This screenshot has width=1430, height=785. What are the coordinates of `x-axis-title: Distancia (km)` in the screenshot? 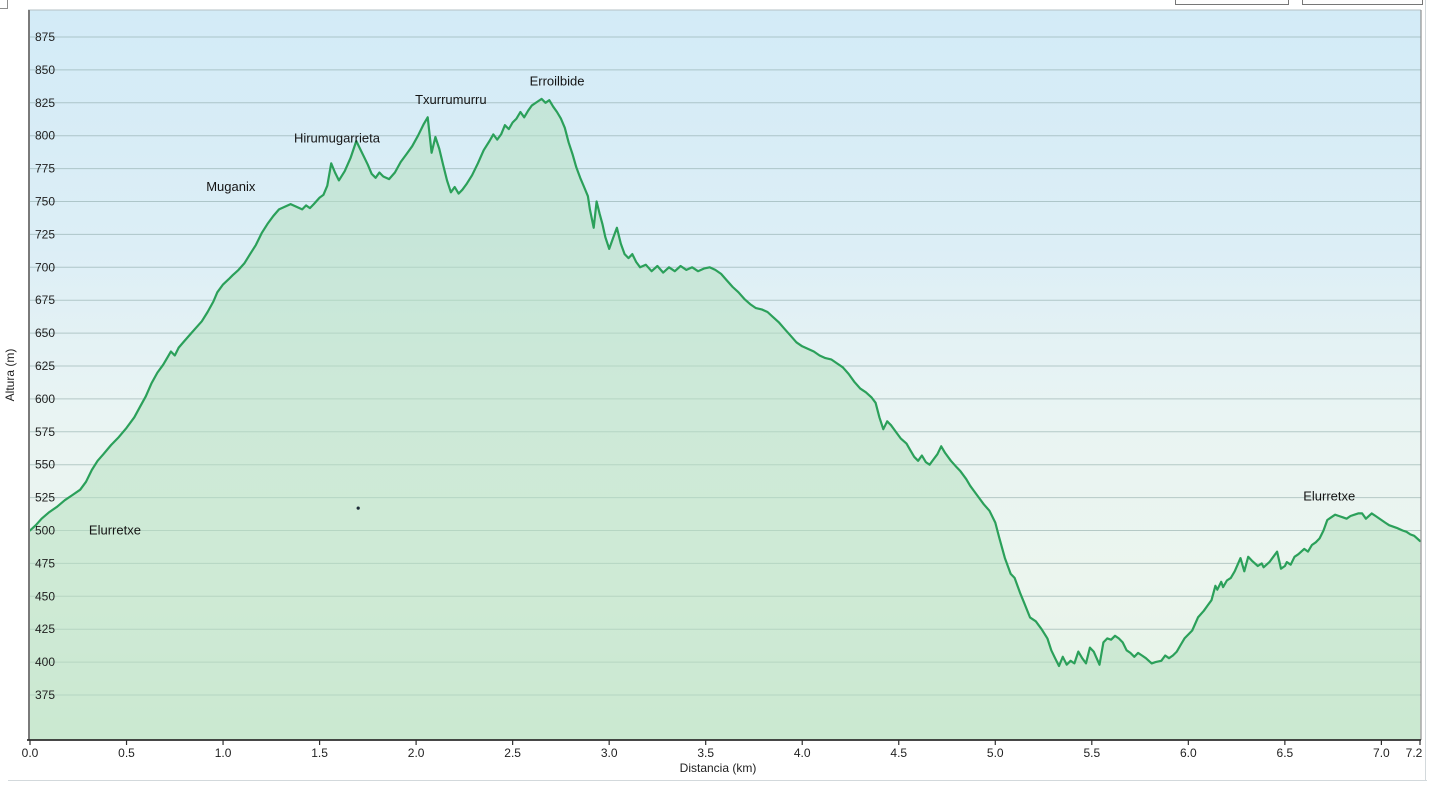 It's located at (718, 768).